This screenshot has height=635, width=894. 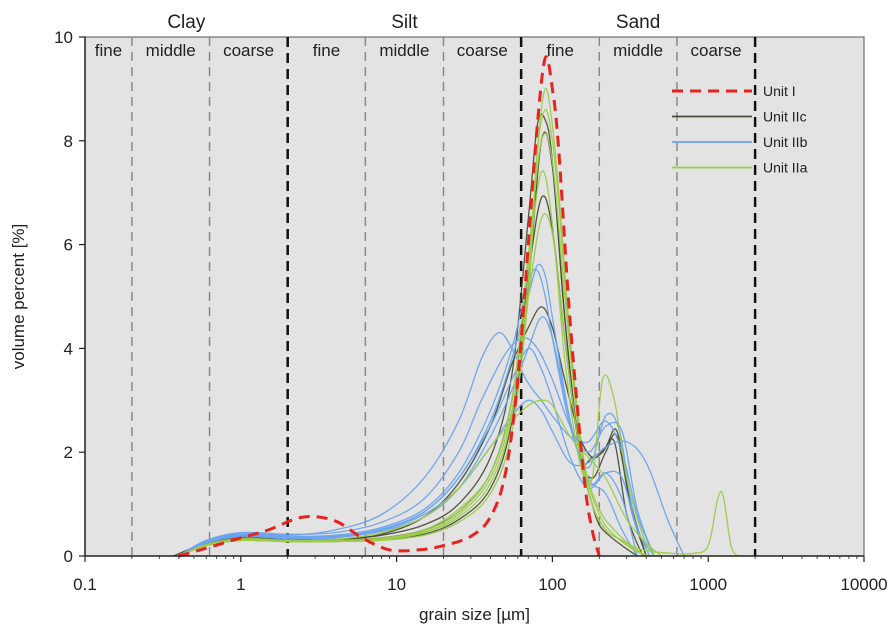 What do you see at coordinates (404, 22) in the screenshot?
I see `class-label: Silt` at bounding box center [404, 22].